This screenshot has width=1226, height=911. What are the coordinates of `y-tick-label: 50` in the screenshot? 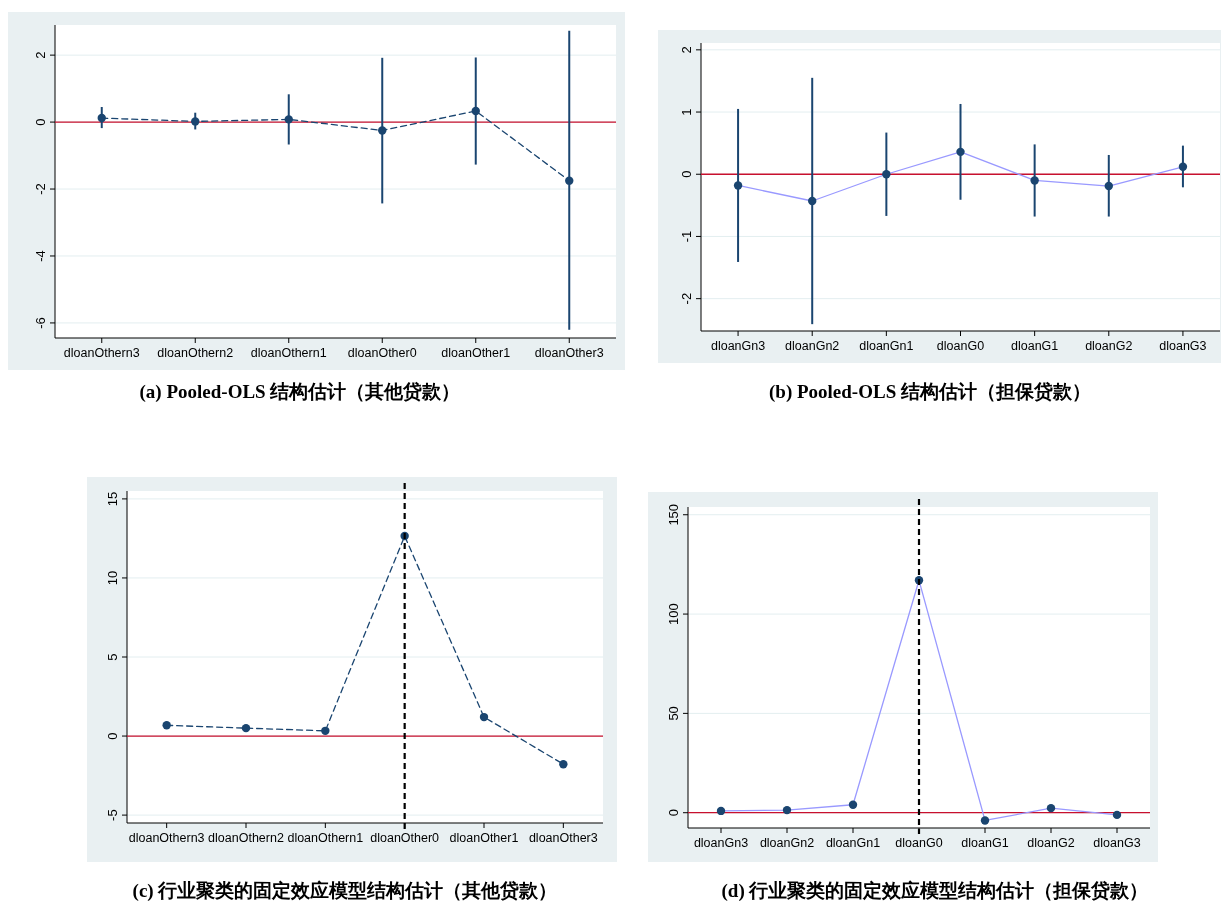 It's located at (673, 713).